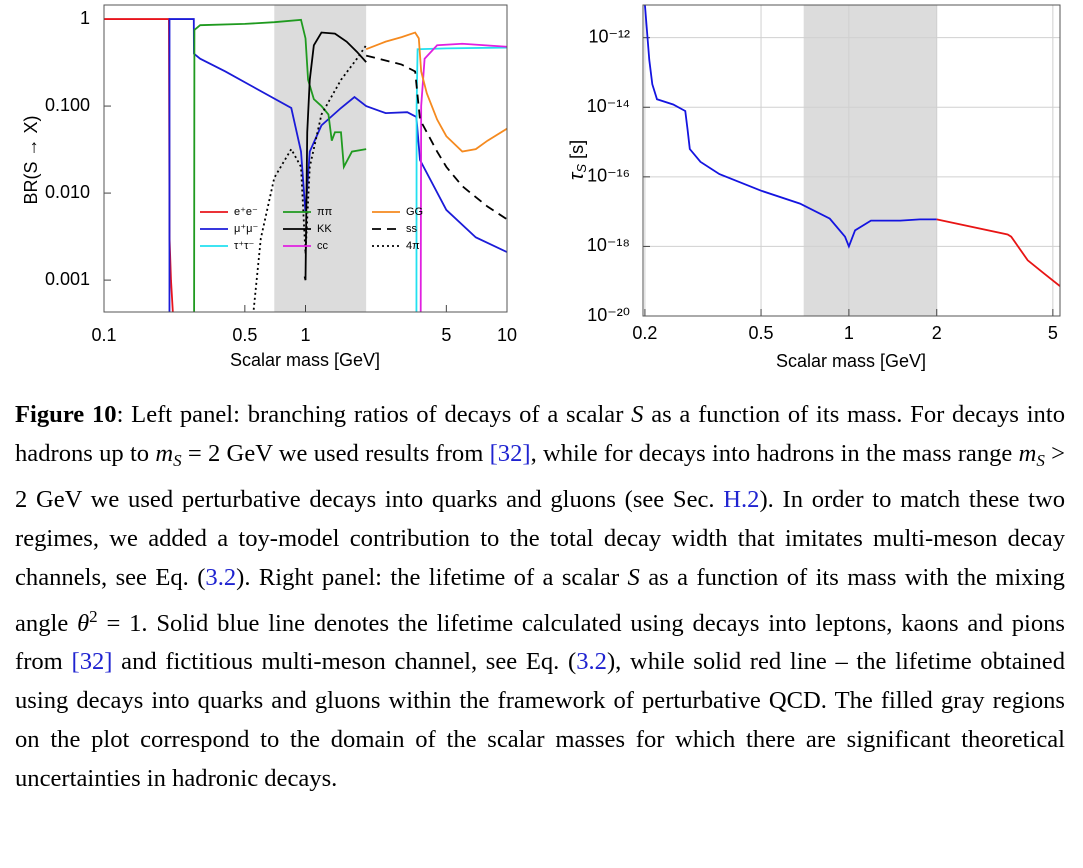 Image resolution: width=1083 pixels, height=868 pixels. Describe the element at coordinates (244, 246) in the screenshot. I see `legend-label: τ⁺τ⁻` at that location.